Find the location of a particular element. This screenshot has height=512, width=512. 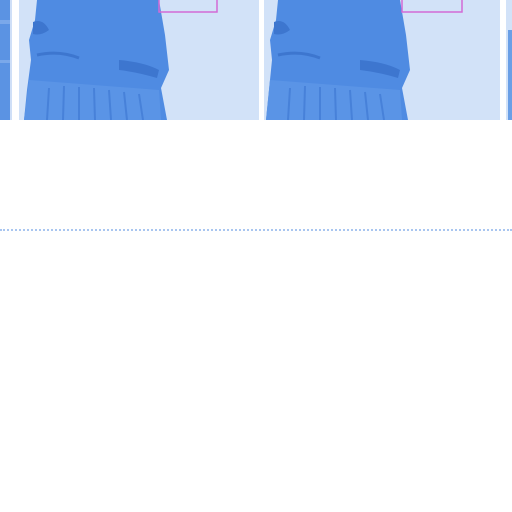

thumbnail-partial-left is located at coordinates (6, 60).